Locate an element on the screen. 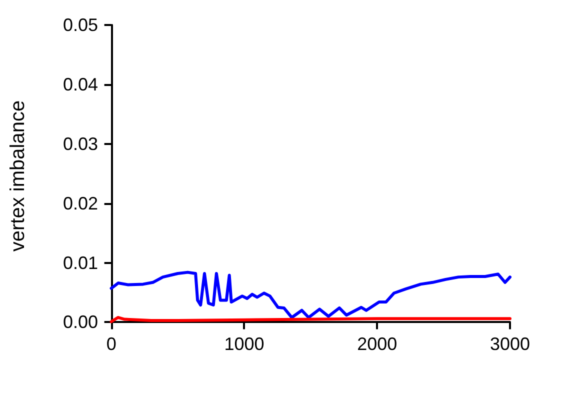  y-tick-label: 0.04 is located at coordinates (80, 84).